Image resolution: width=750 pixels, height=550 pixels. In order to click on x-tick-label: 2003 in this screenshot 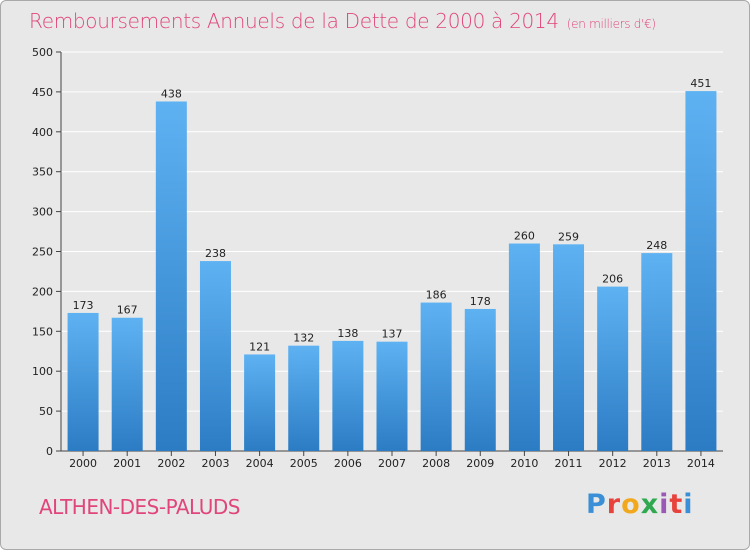, I will do `click(215, 463)`.